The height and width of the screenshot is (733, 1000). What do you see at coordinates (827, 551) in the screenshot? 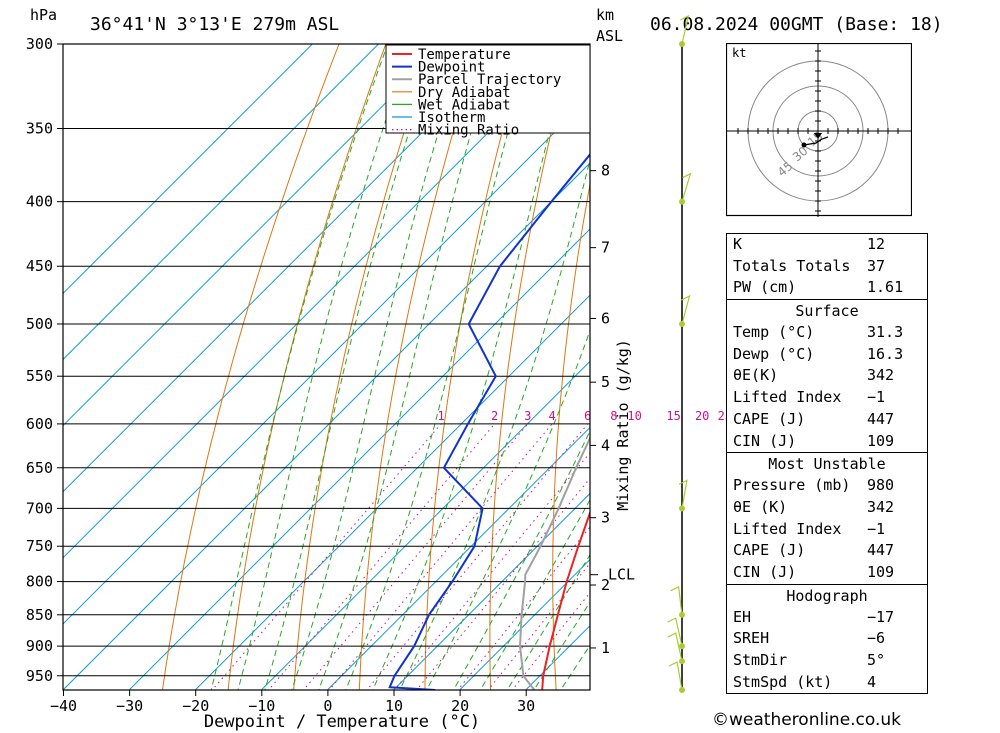
I see `param-row: CAPE (J) 447` at bounding box center [827, 551].